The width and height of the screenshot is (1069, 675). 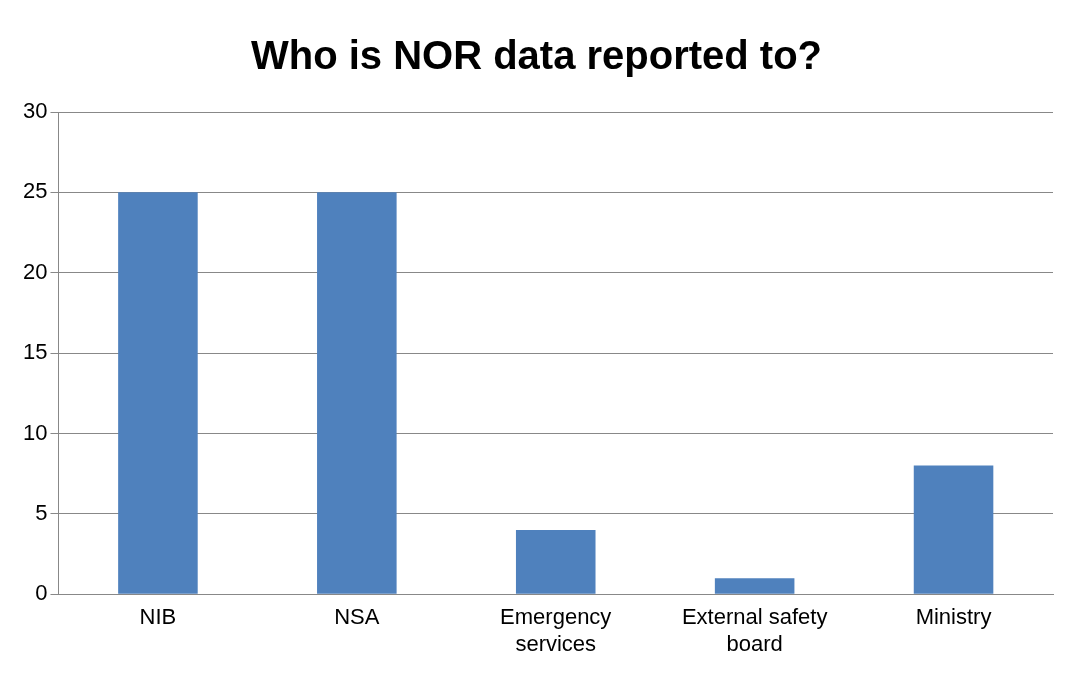 What do you see at coordinates (41, 593) in the screenshot?
I see `y-tick-label: 0` at bounding box center [41, 593].